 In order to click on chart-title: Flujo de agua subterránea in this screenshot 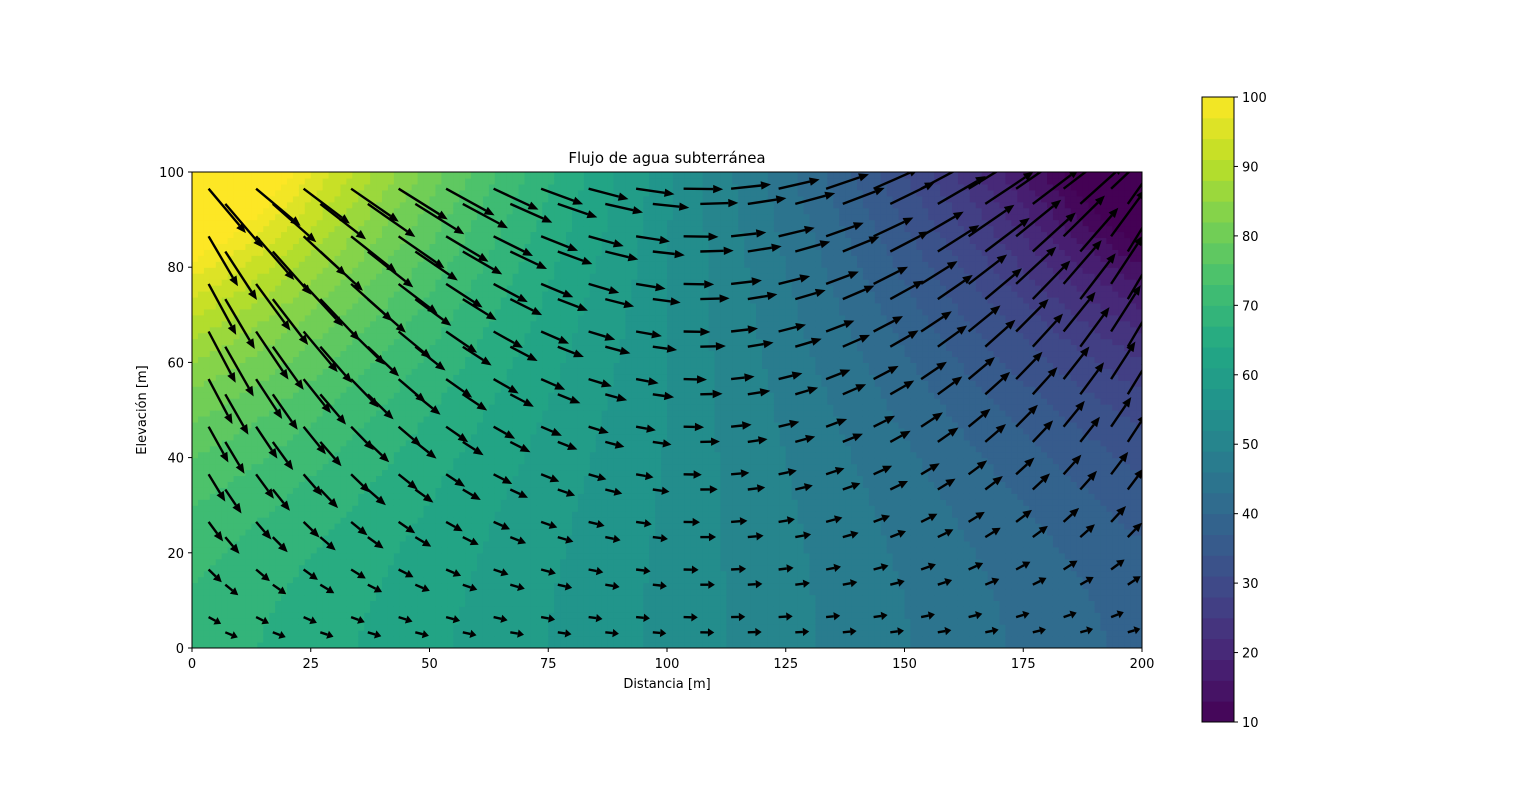, I will do `click(666, 158)`.